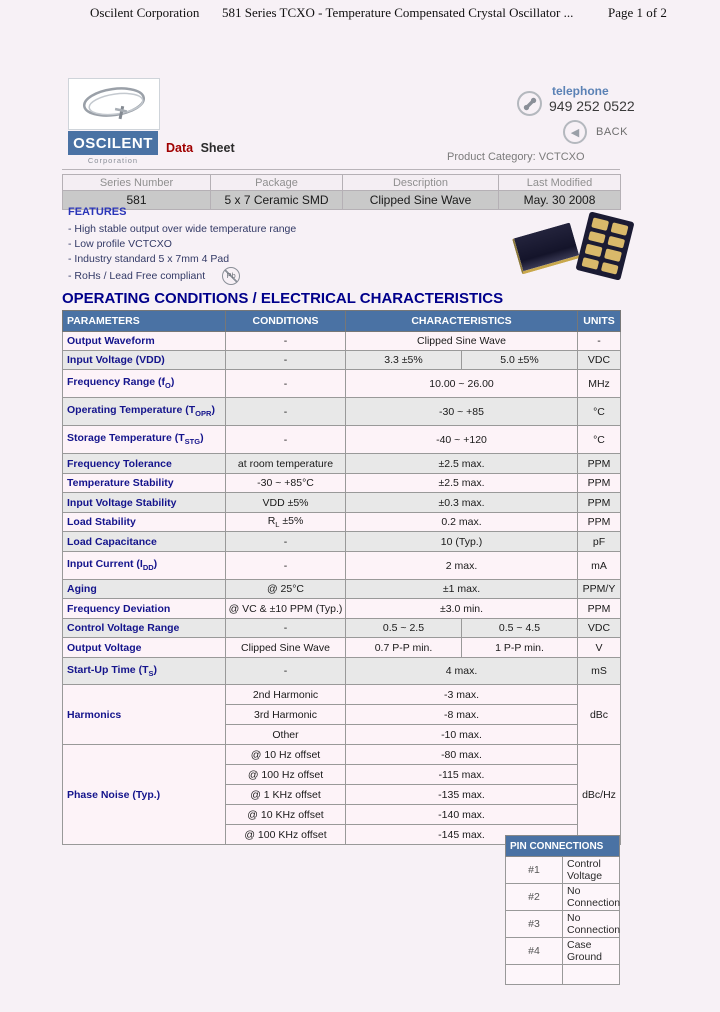 This screenshot has width=720, height=1012. Describe the element at coordinates (591, 870) in the screenshot. I see `pin-function: Control Voltage` at that location.